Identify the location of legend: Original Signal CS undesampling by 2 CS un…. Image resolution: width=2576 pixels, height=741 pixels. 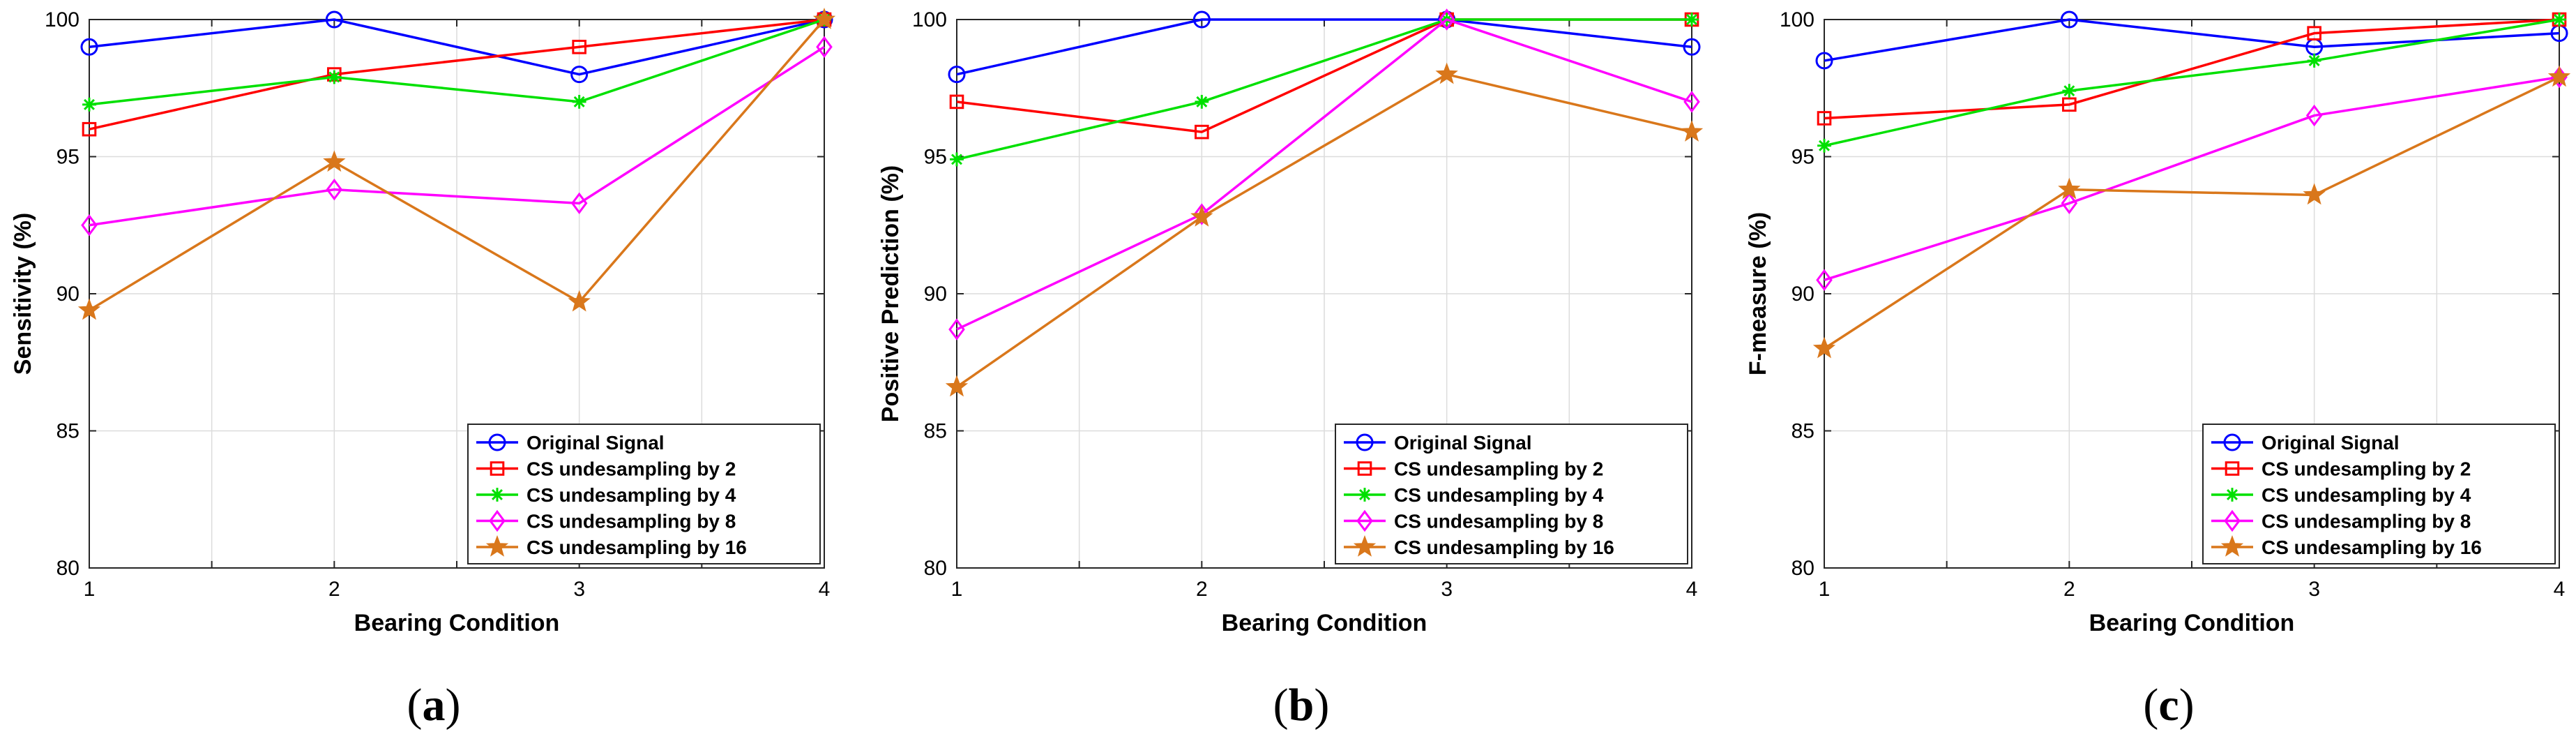
(1511, 494).